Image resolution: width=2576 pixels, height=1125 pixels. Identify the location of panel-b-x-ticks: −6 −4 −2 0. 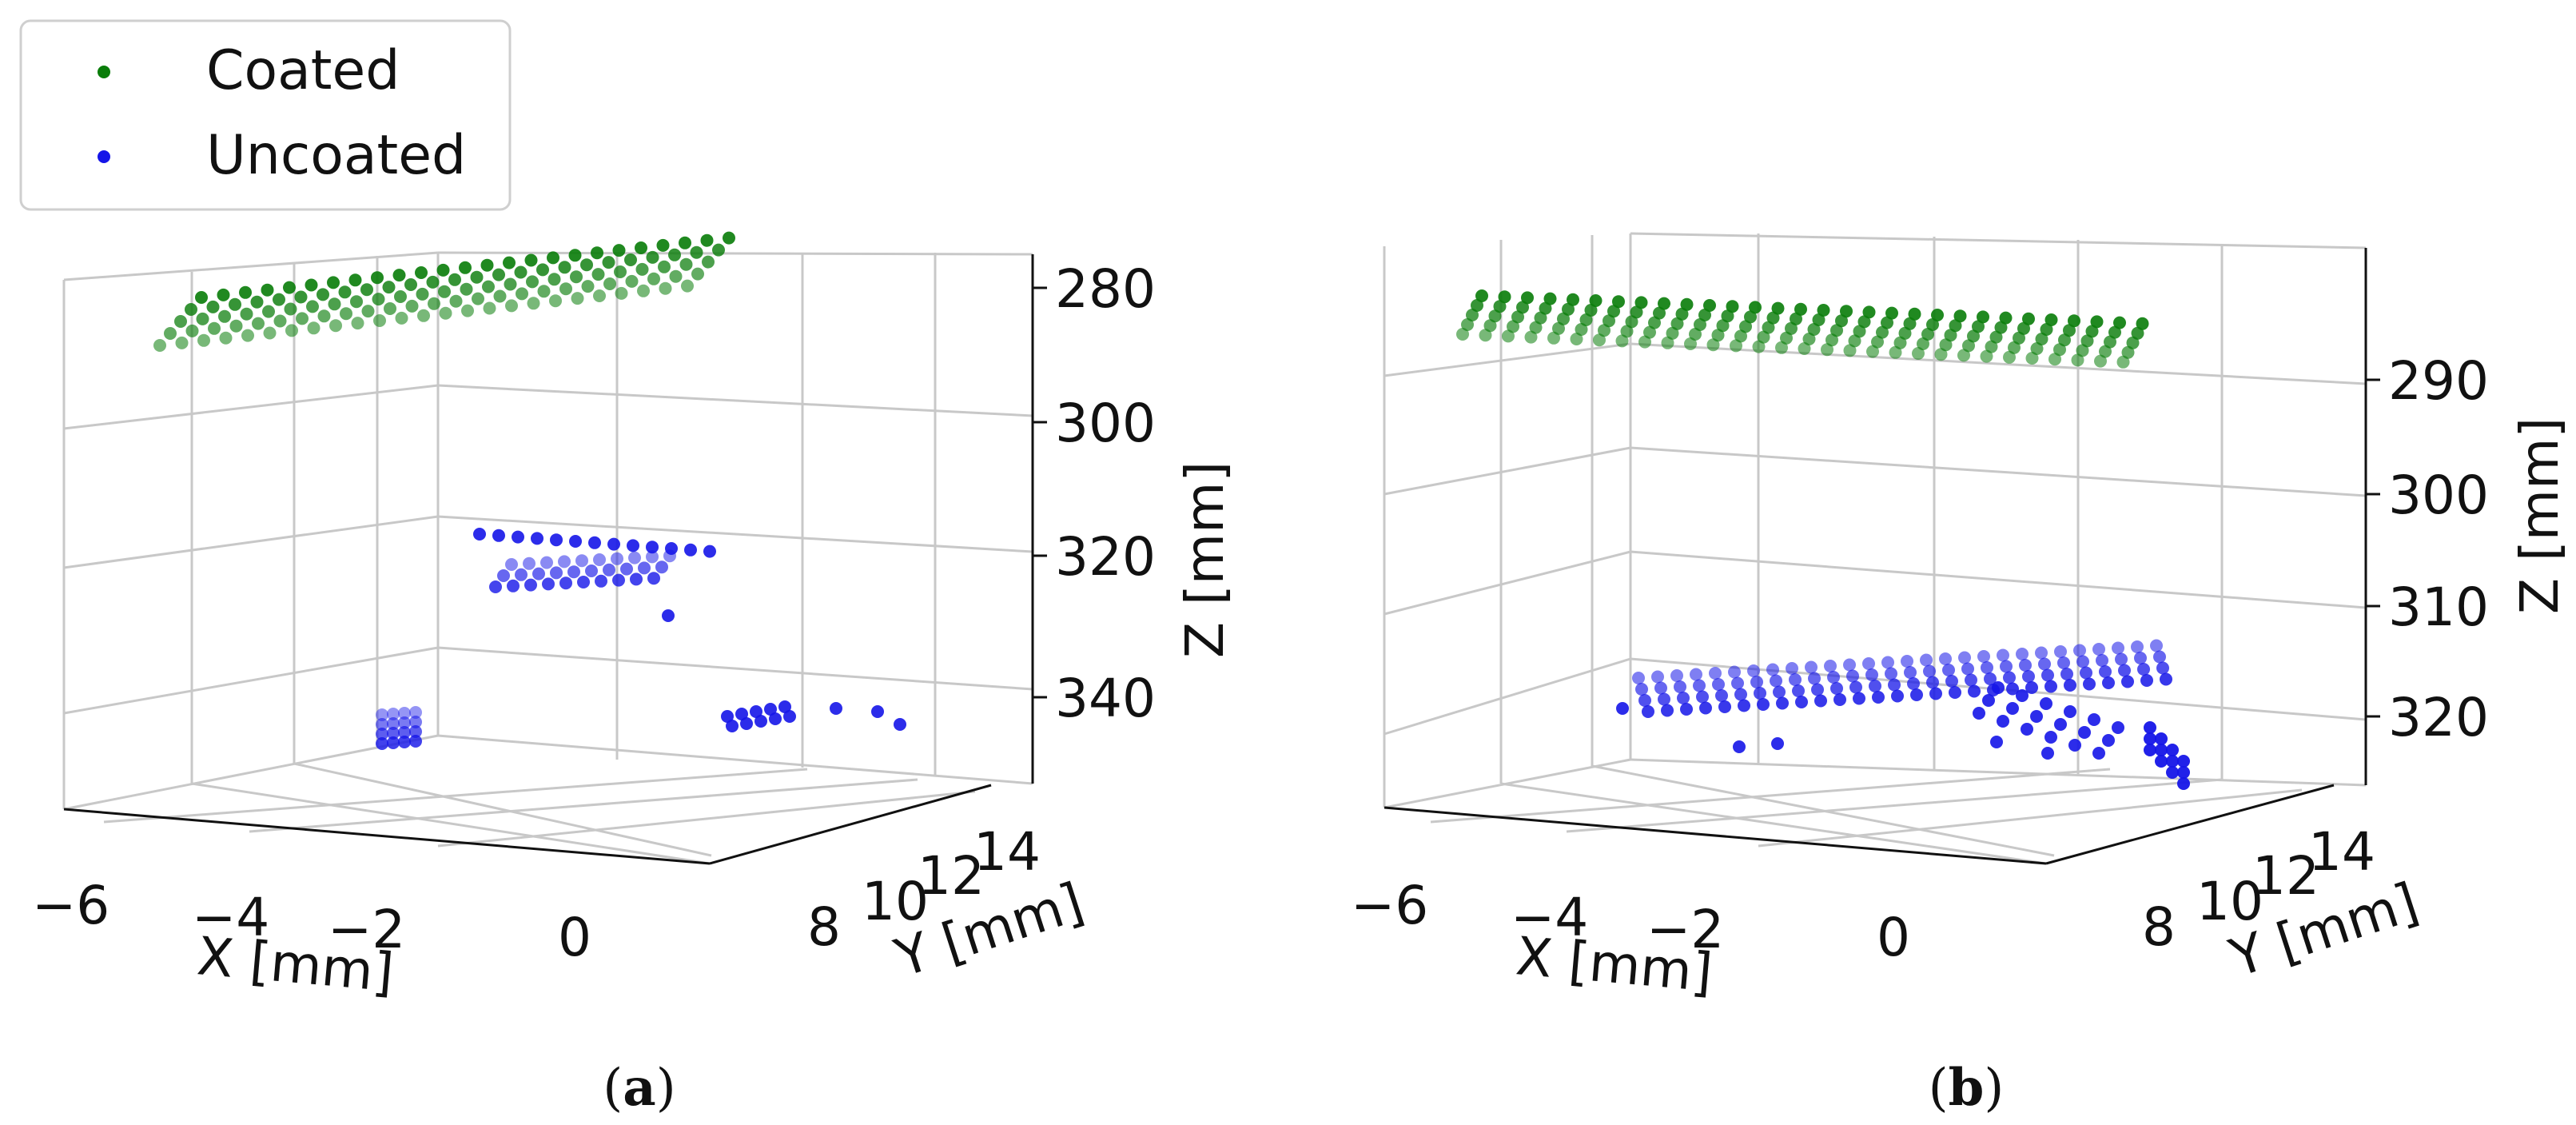
(1630, 921).